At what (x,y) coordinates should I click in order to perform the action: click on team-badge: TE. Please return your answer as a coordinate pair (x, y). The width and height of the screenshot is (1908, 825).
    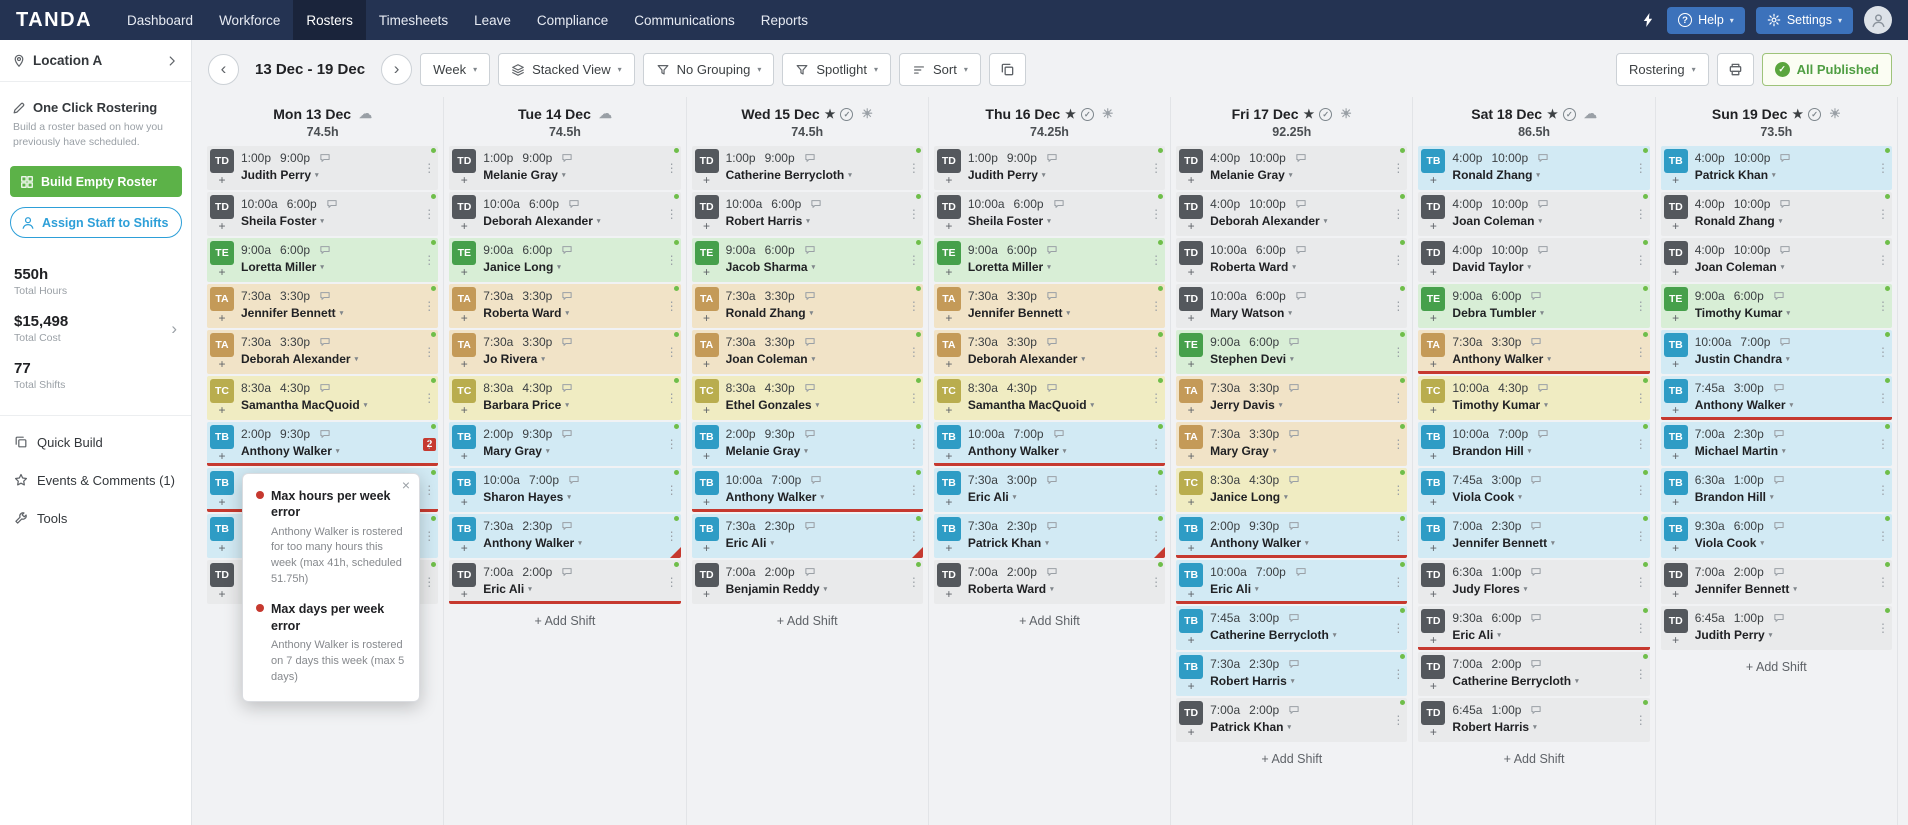
    Looking at the image, I should click on (464, 253).